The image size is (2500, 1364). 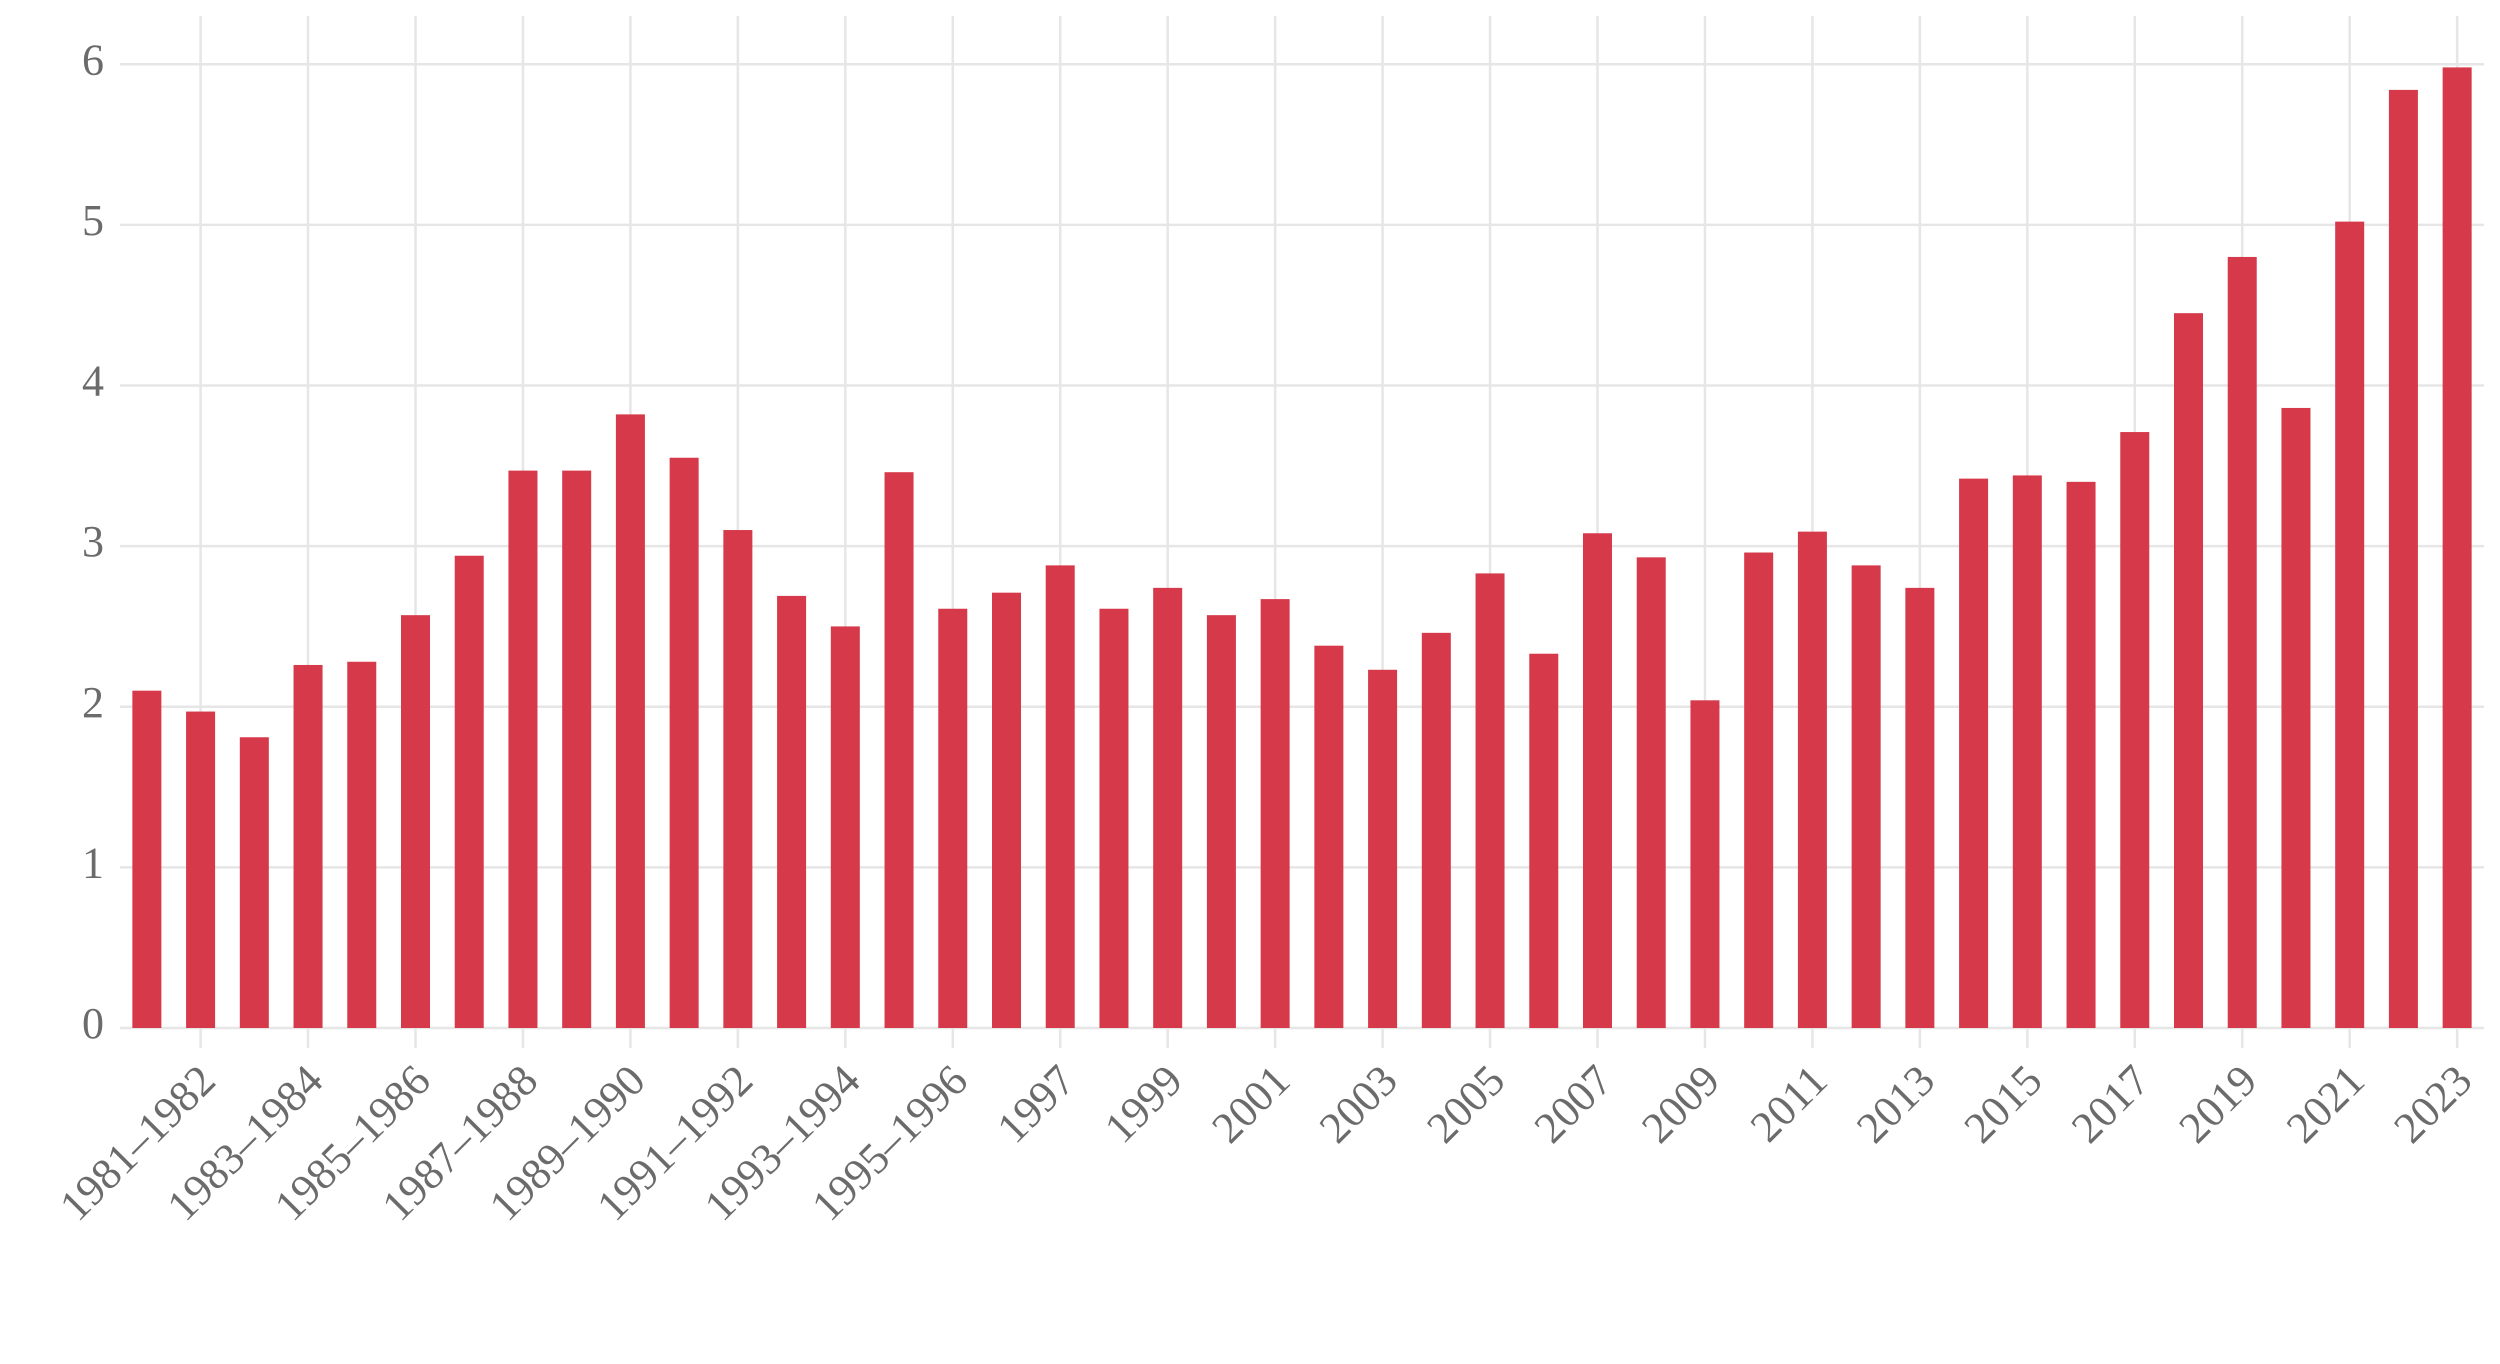 I want to click on y-tick-label: 0, so click(x=93, y=1023).